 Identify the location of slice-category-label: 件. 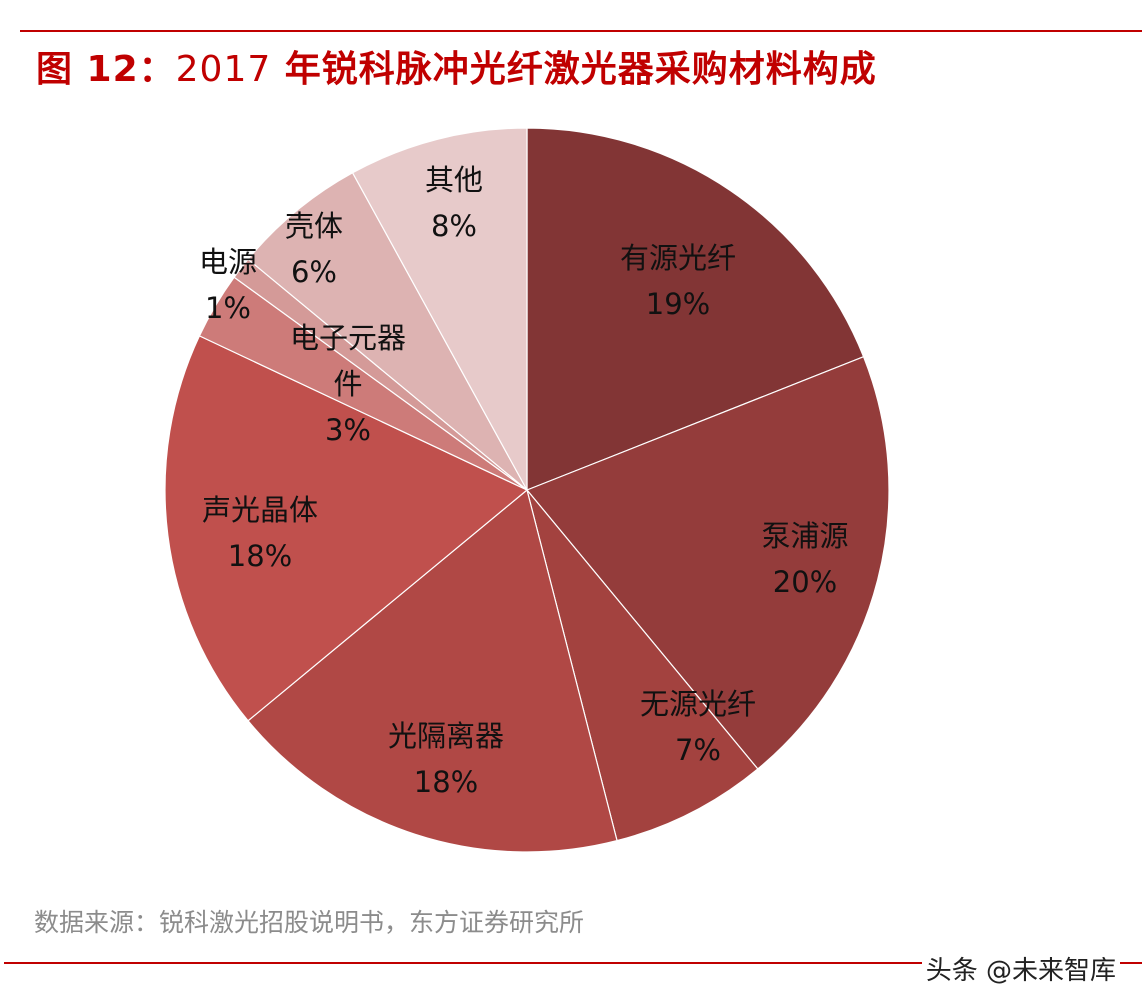
(347, 384).